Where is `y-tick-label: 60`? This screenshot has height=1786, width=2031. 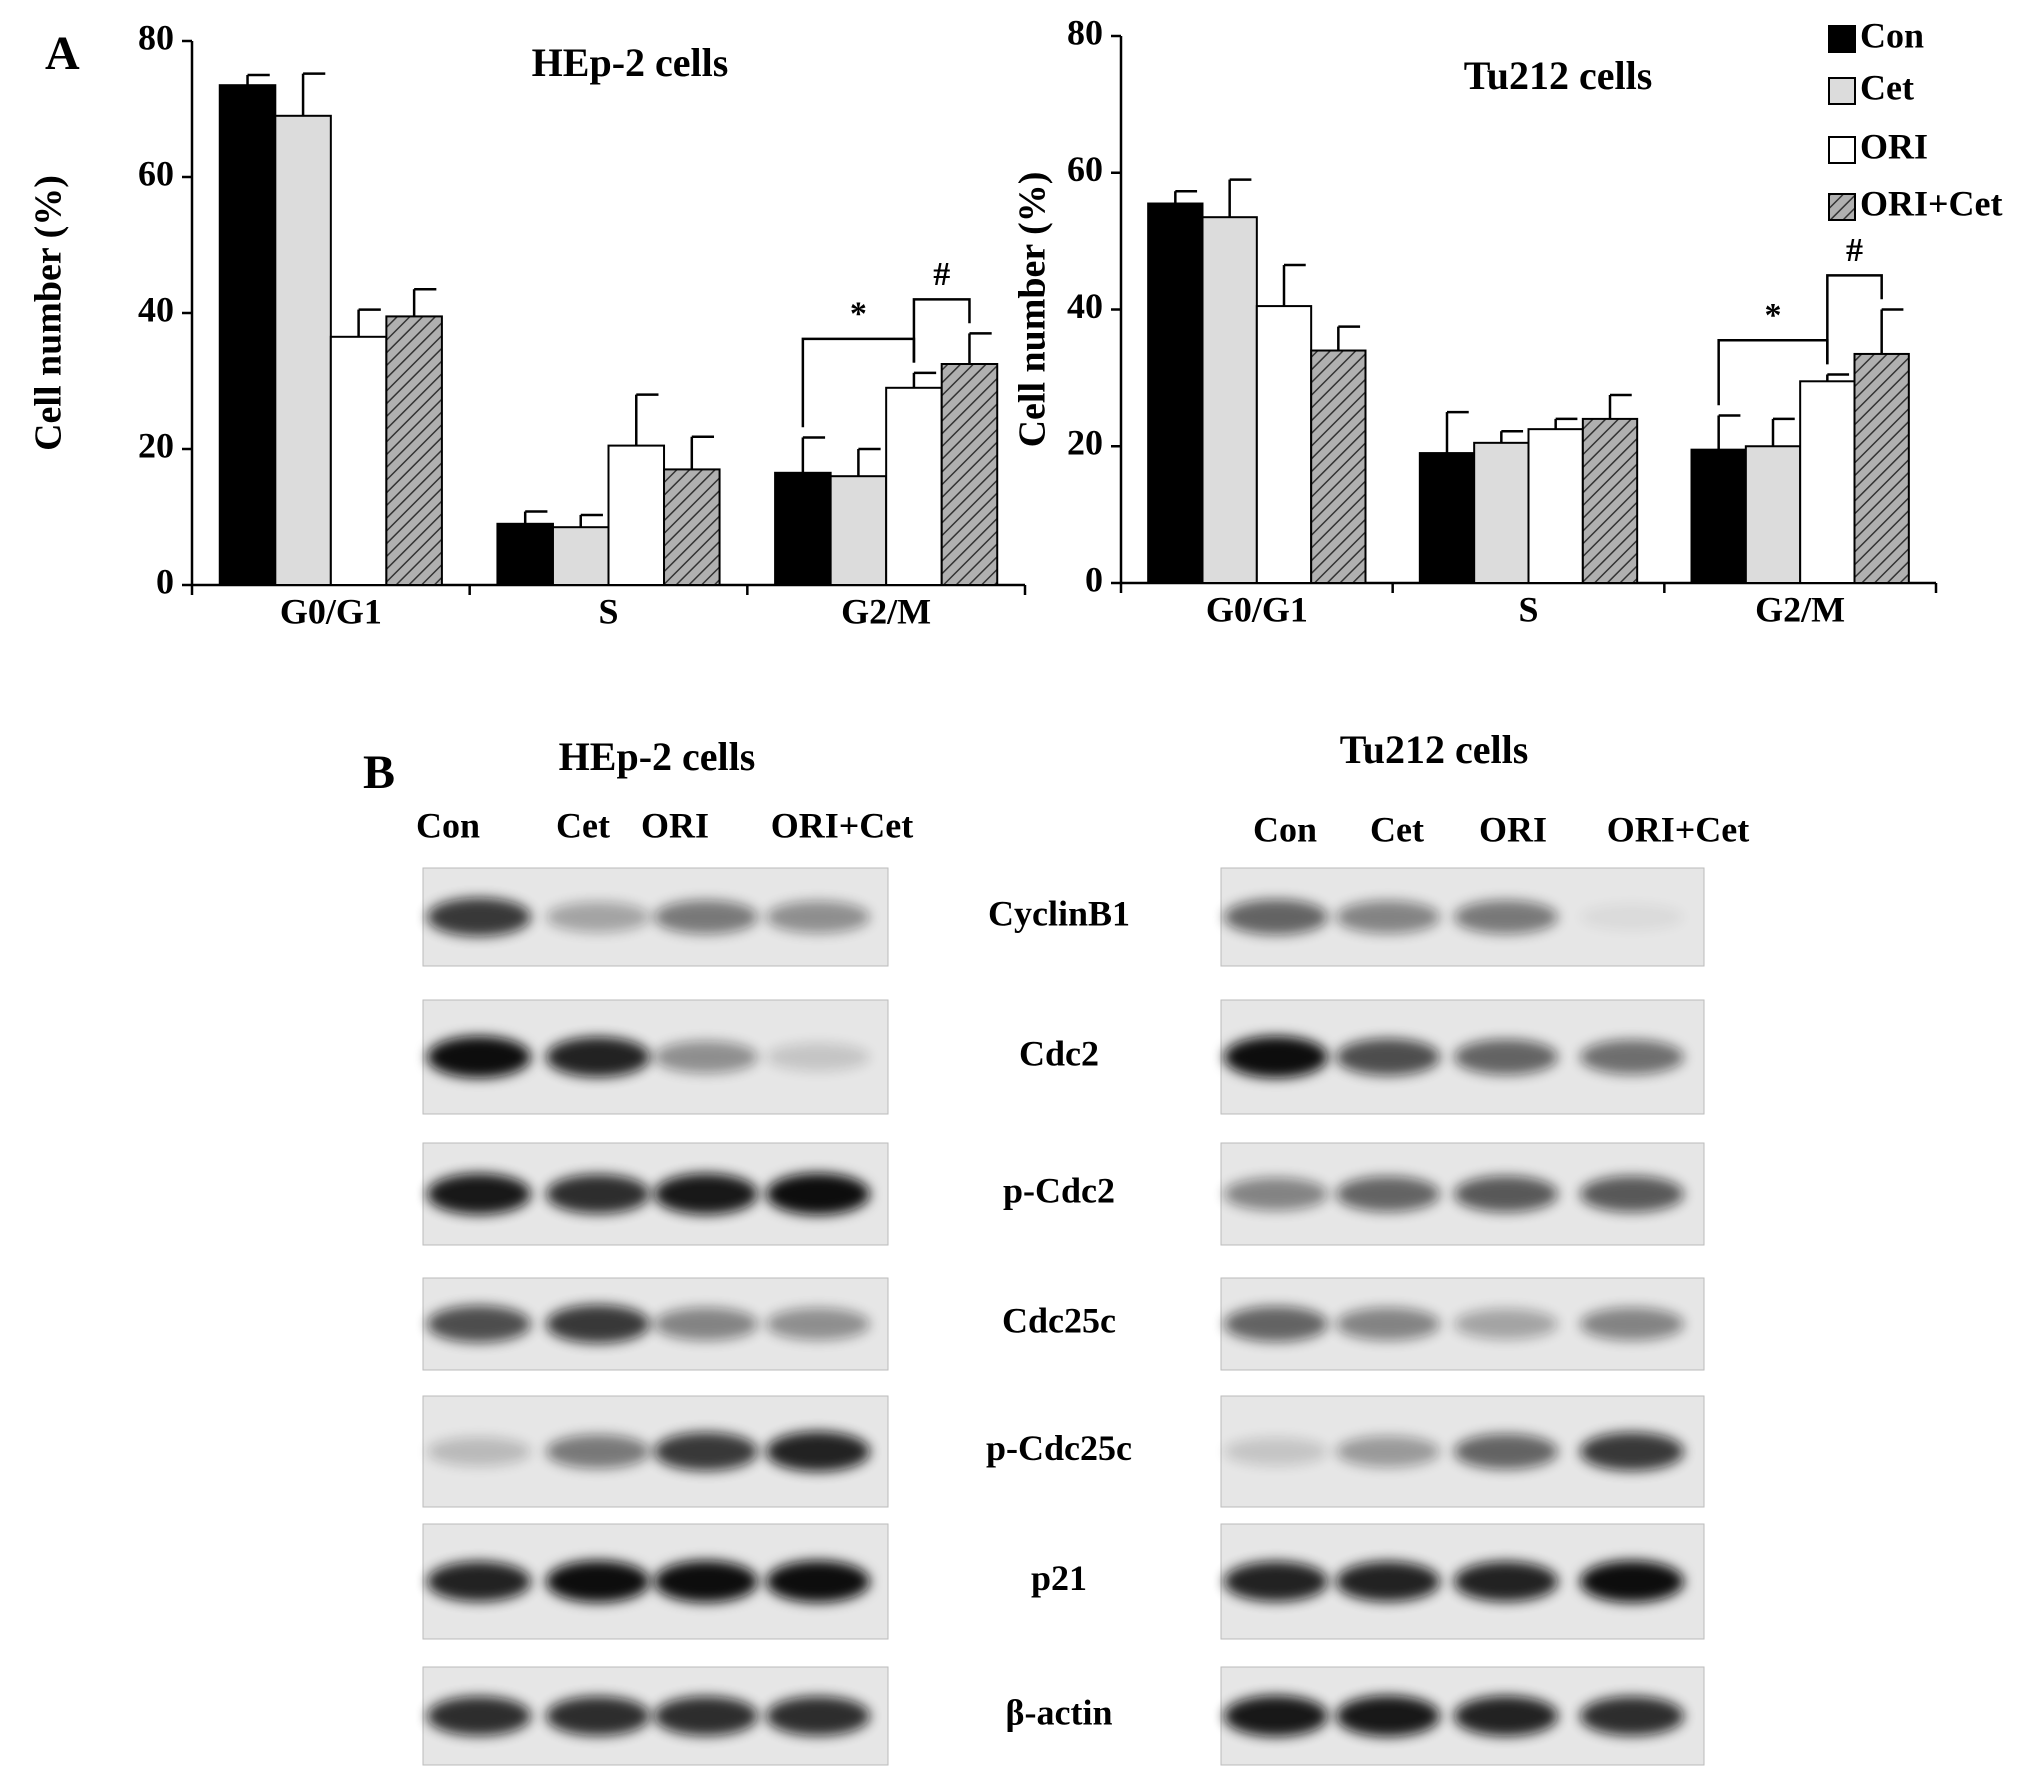
y-tick-label: 60 is located at coordinates (156, 173).